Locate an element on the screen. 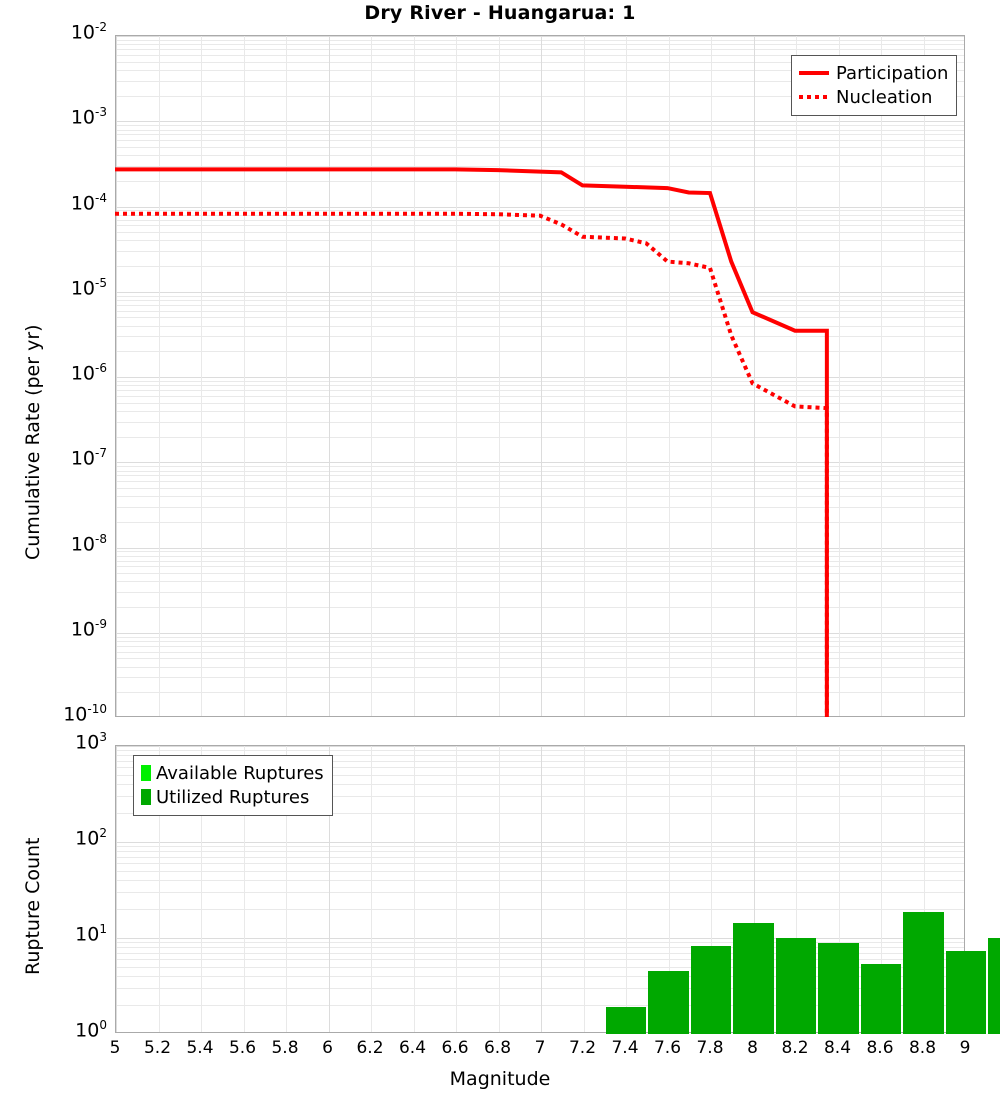 Image resolution: width=1000 pixels, height=1100 pixels. x-tick-label: 8.6 is located at coordinates (880, 1048).